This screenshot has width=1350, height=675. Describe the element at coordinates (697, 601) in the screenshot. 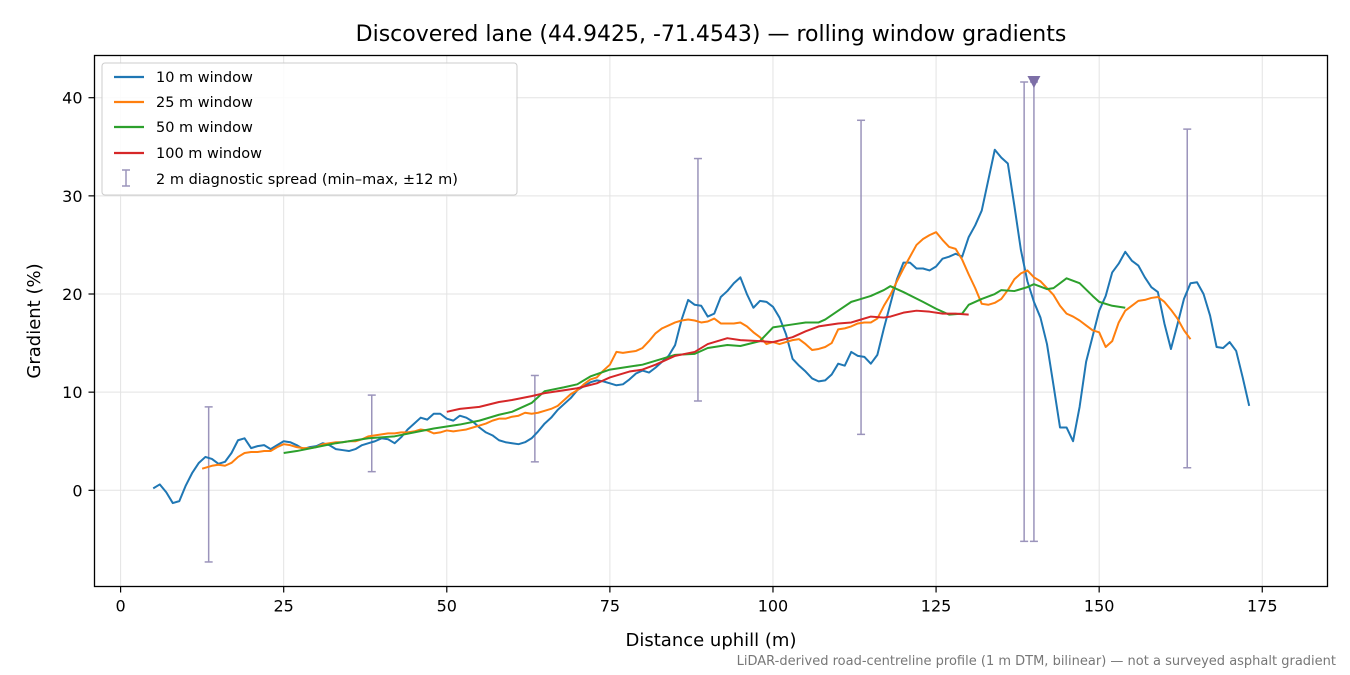

I see `x-axis-ticks: 0 25 50 75 100 125 150 175` at that location.